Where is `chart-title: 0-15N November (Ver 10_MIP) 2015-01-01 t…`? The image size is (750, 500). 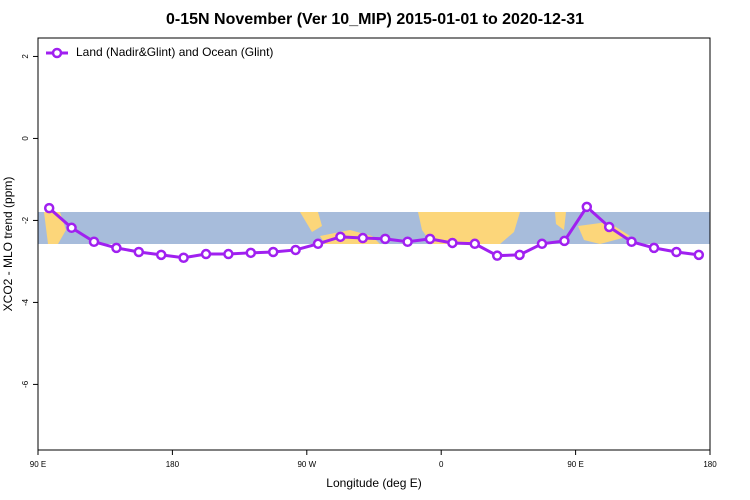 chart-title: 0-15N November (Ver 10_MIP) 2015-01-01 t… is located at coordinates (375, 19).